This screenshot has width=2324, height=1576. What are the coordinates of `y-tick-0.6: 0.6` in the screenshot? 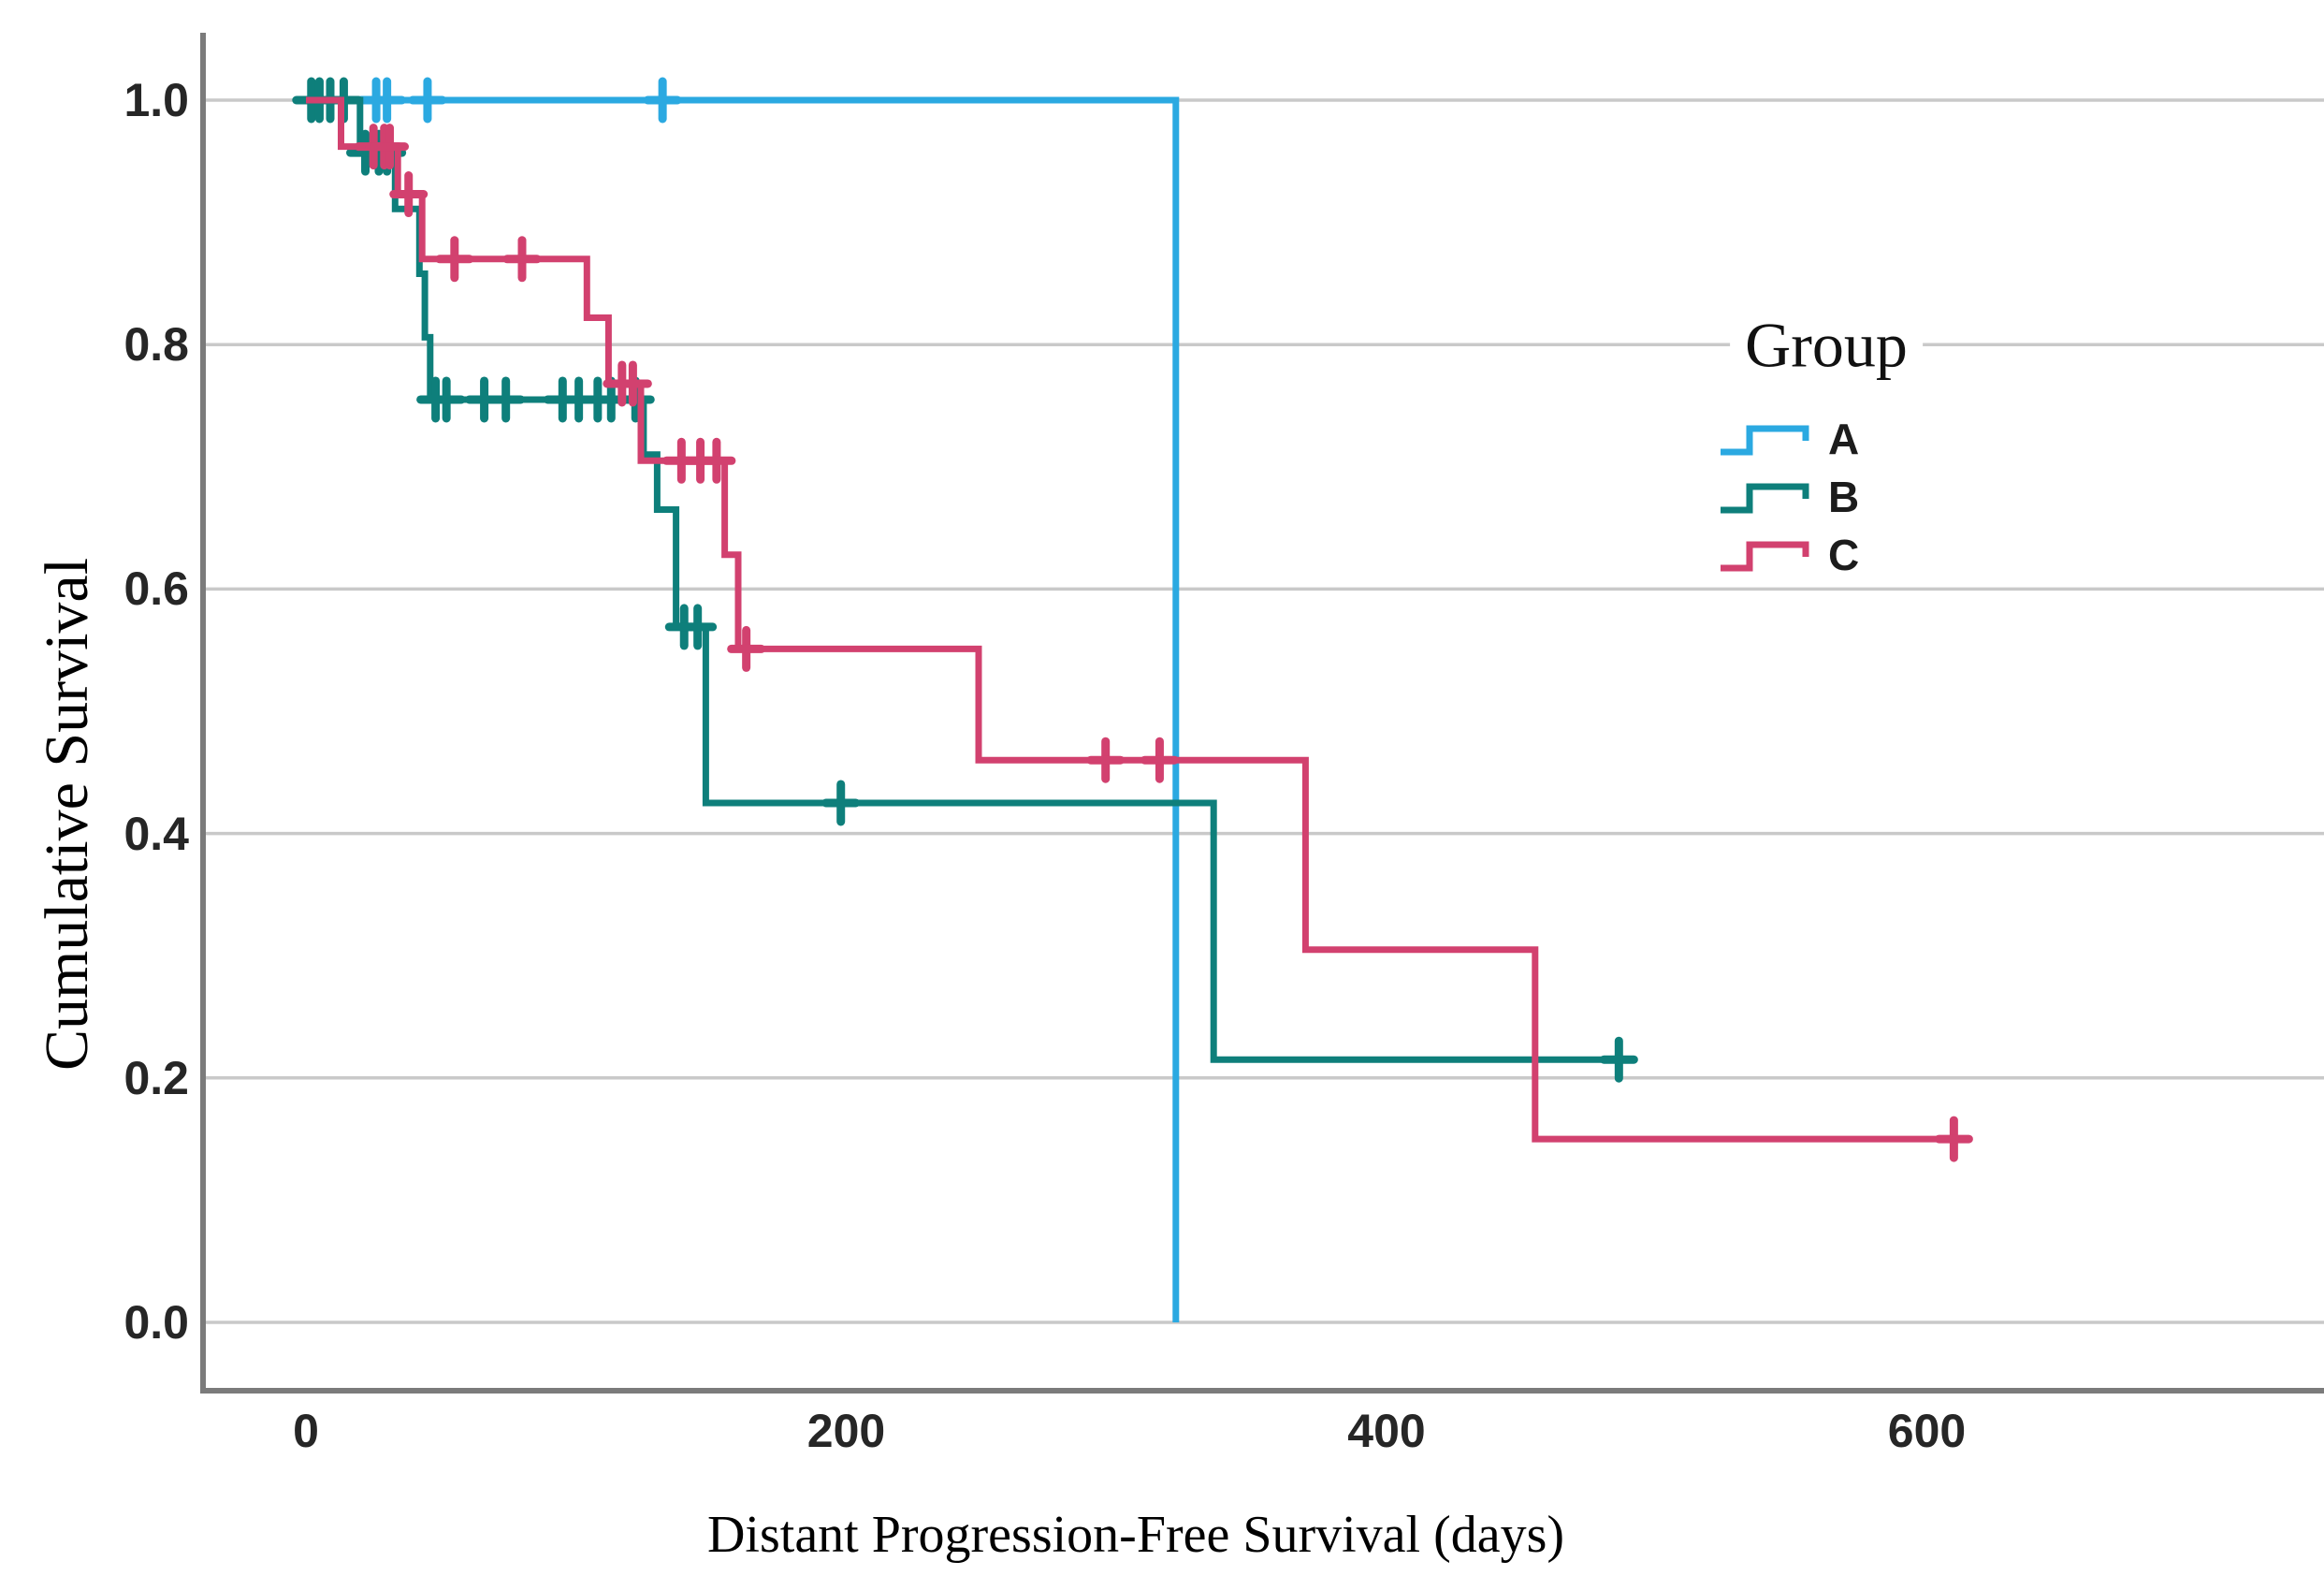 It's located at (156, 589).